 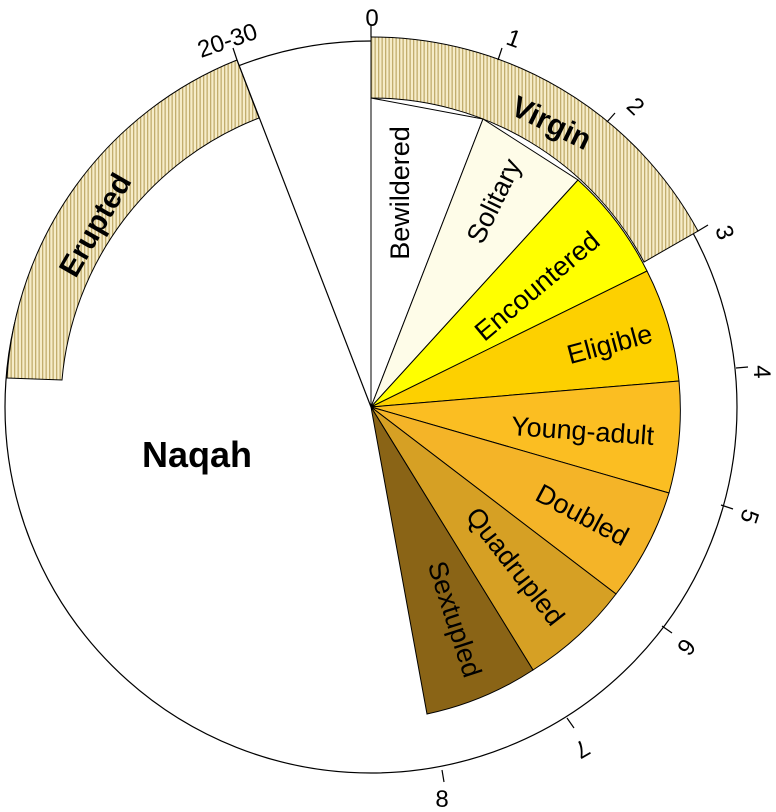 What do you see at coordinates (635, 106) in the screenshot?
I see `tick-label-2: 2` at bounding box center [635, 106].